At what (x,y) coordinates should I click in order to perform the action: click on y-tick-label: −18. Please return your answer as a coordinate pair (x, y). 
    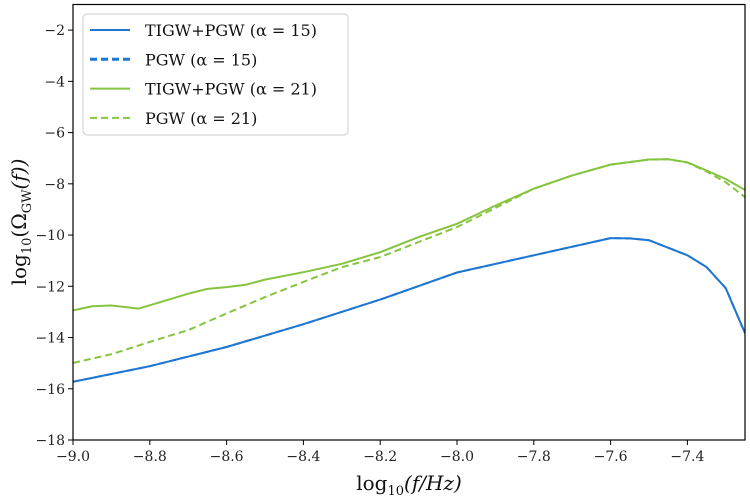
    Looking at the image, I should click on (50, 441).